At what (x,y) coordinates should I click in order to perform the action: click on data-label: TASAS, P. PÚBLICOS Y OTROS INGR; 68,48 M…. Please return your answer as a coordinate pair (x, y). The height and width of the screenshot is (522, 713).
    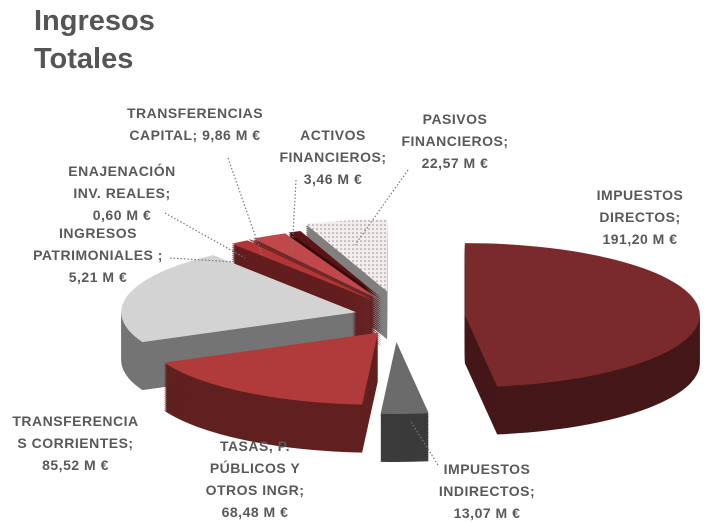
    Looking at the image, I should click on (255, 478).